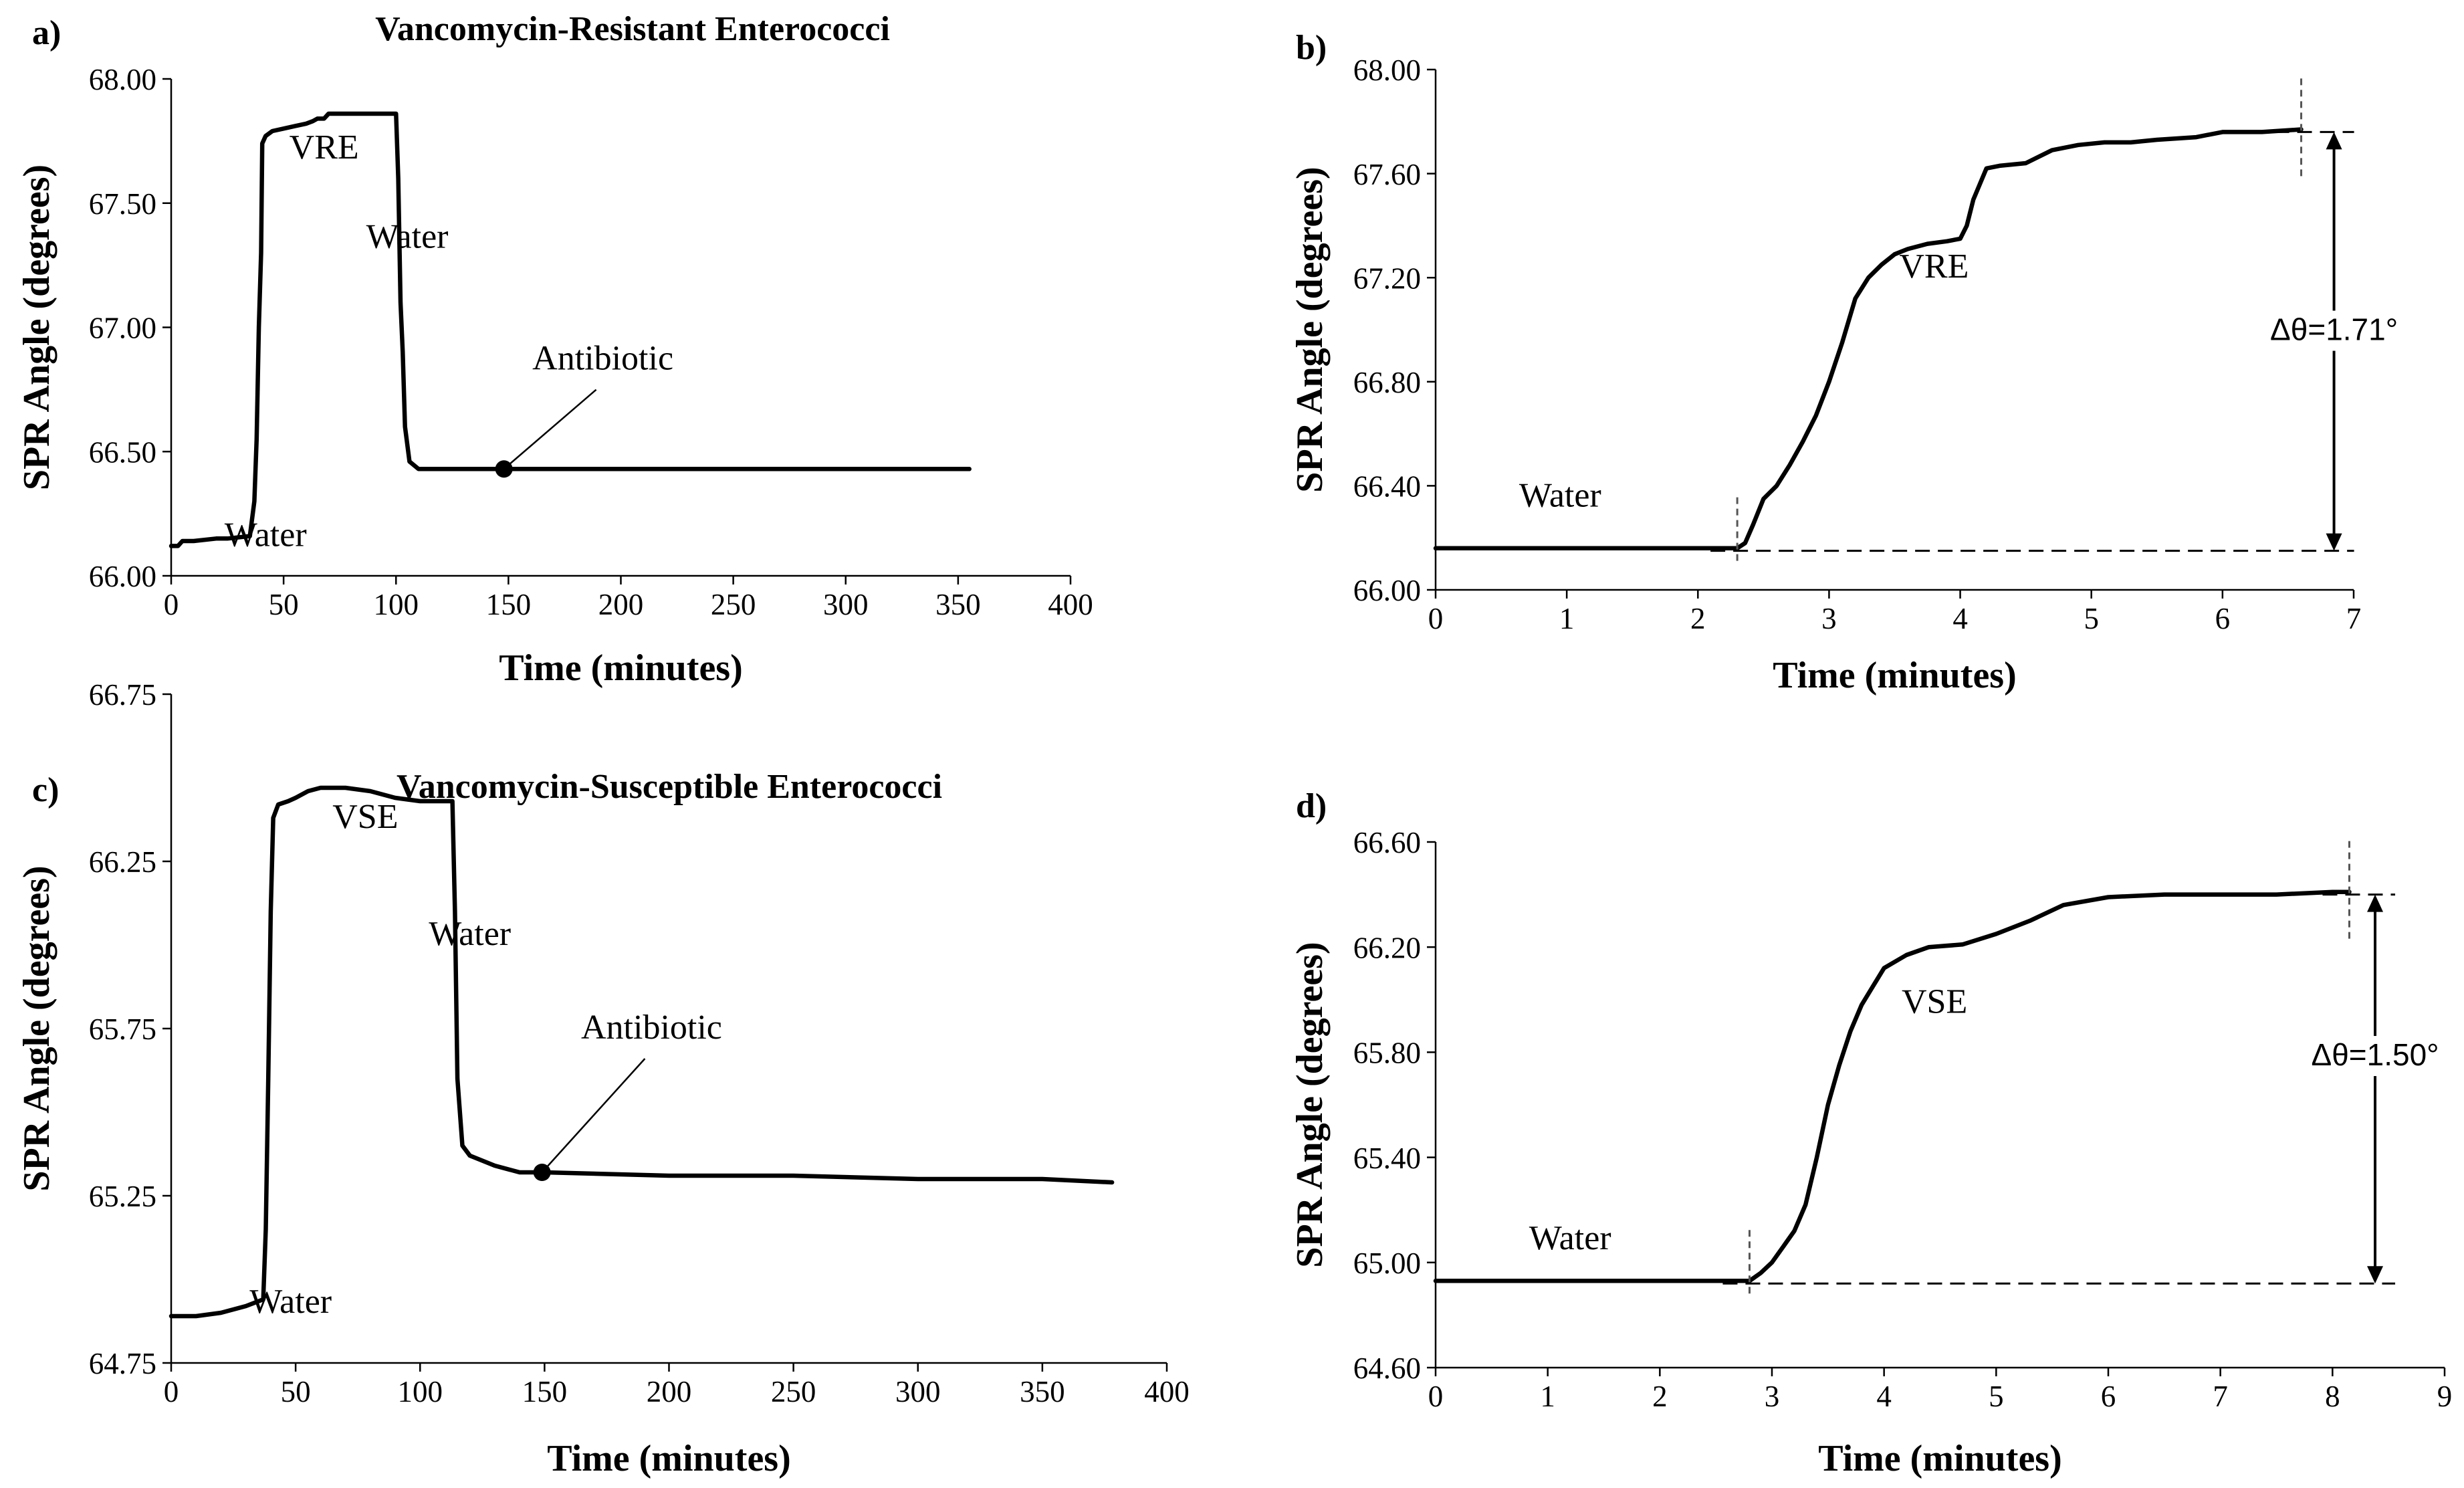 This screenshot has width=2464, height=1488. What do you see at coordinates (1387, 175) in the screenshot?
I see `y-tick-label: 67.60` at bounding box center [1387, 175].